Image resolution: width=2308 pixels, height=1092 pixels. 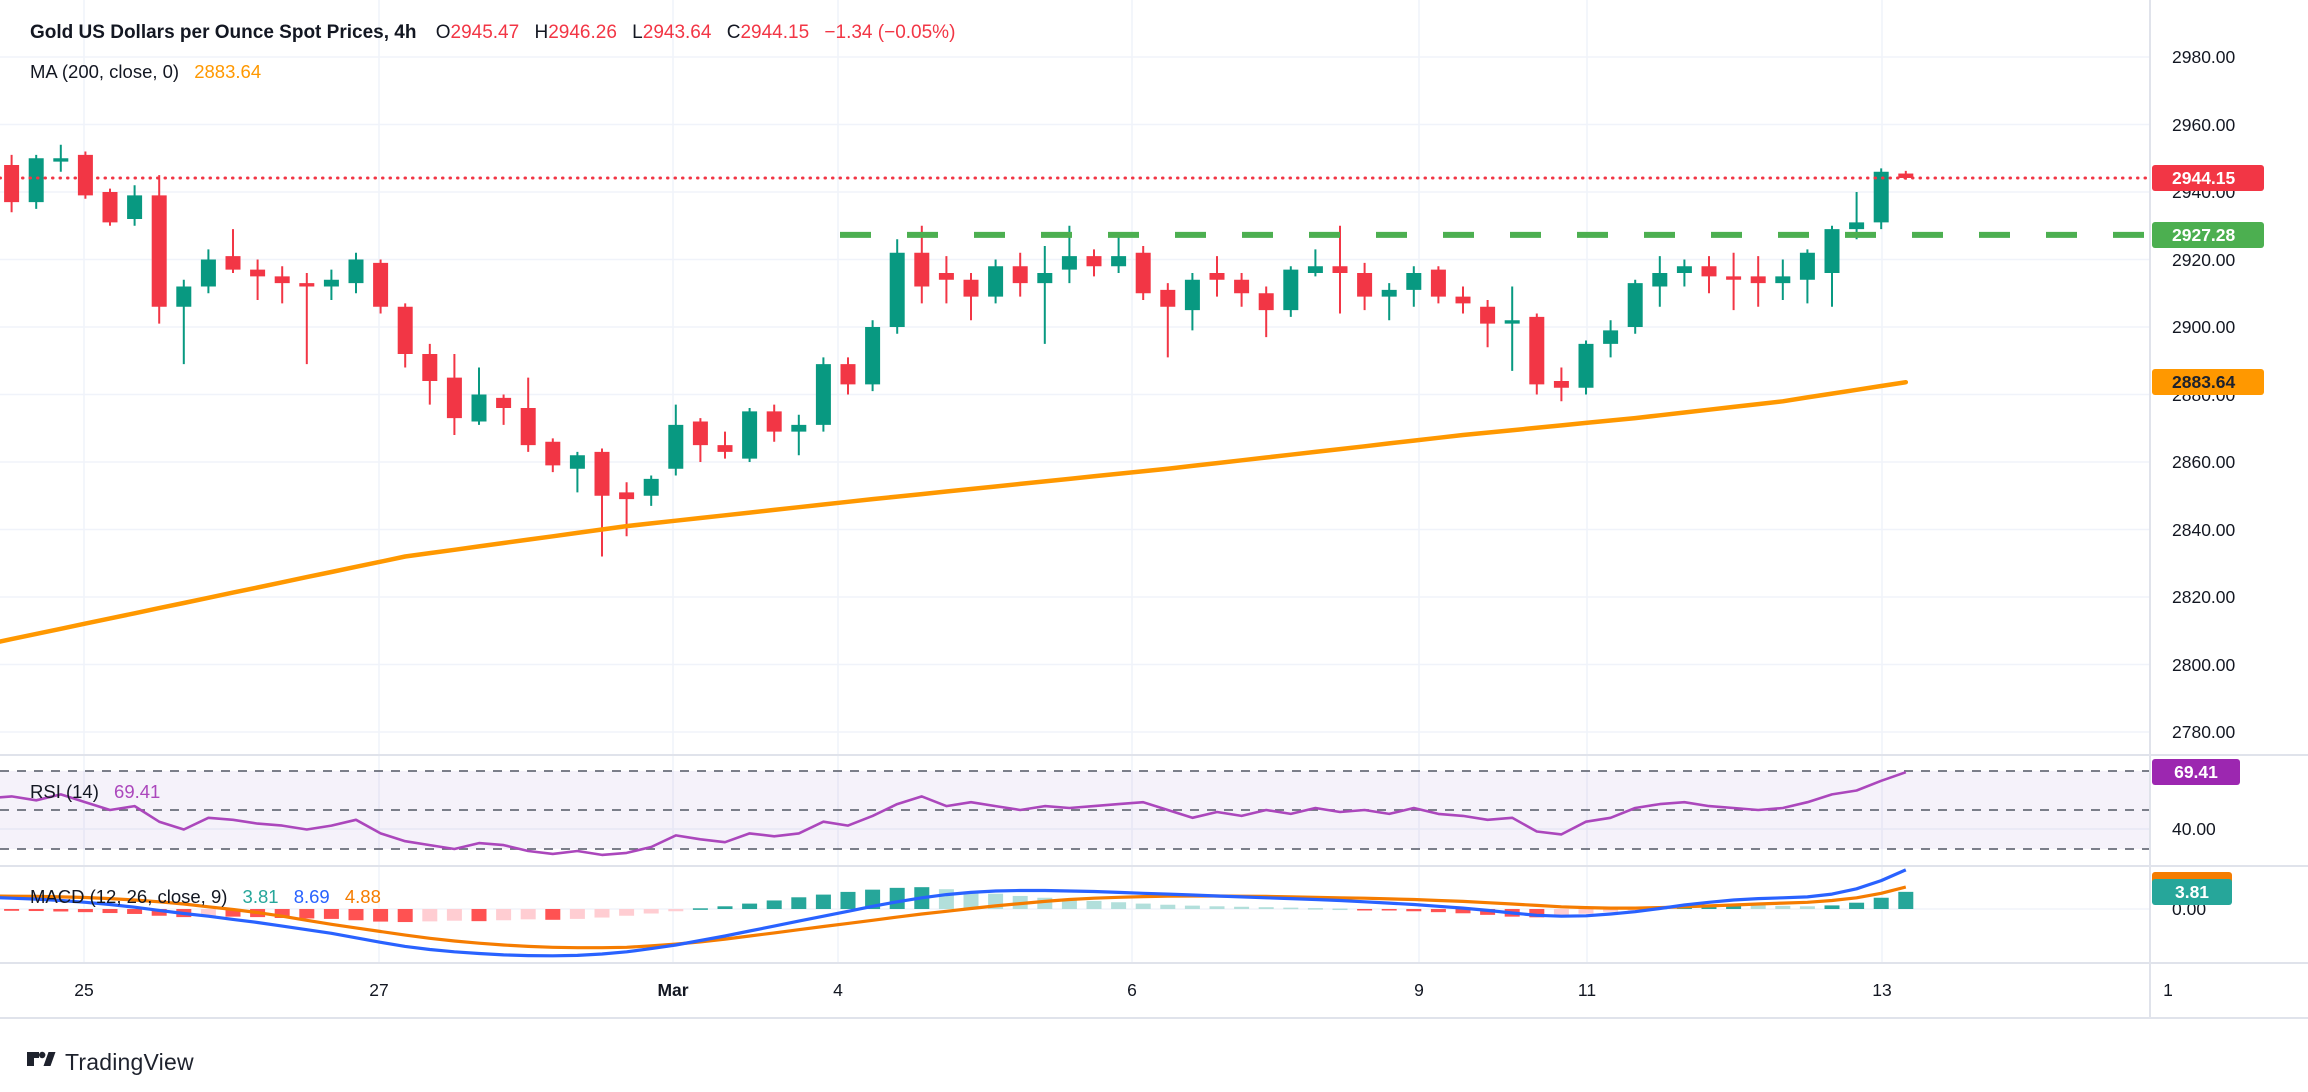 What do you see at coordinates (953, 917) in the screenshot?
I see `macd-signal-line` at bounding box center [953, 917].